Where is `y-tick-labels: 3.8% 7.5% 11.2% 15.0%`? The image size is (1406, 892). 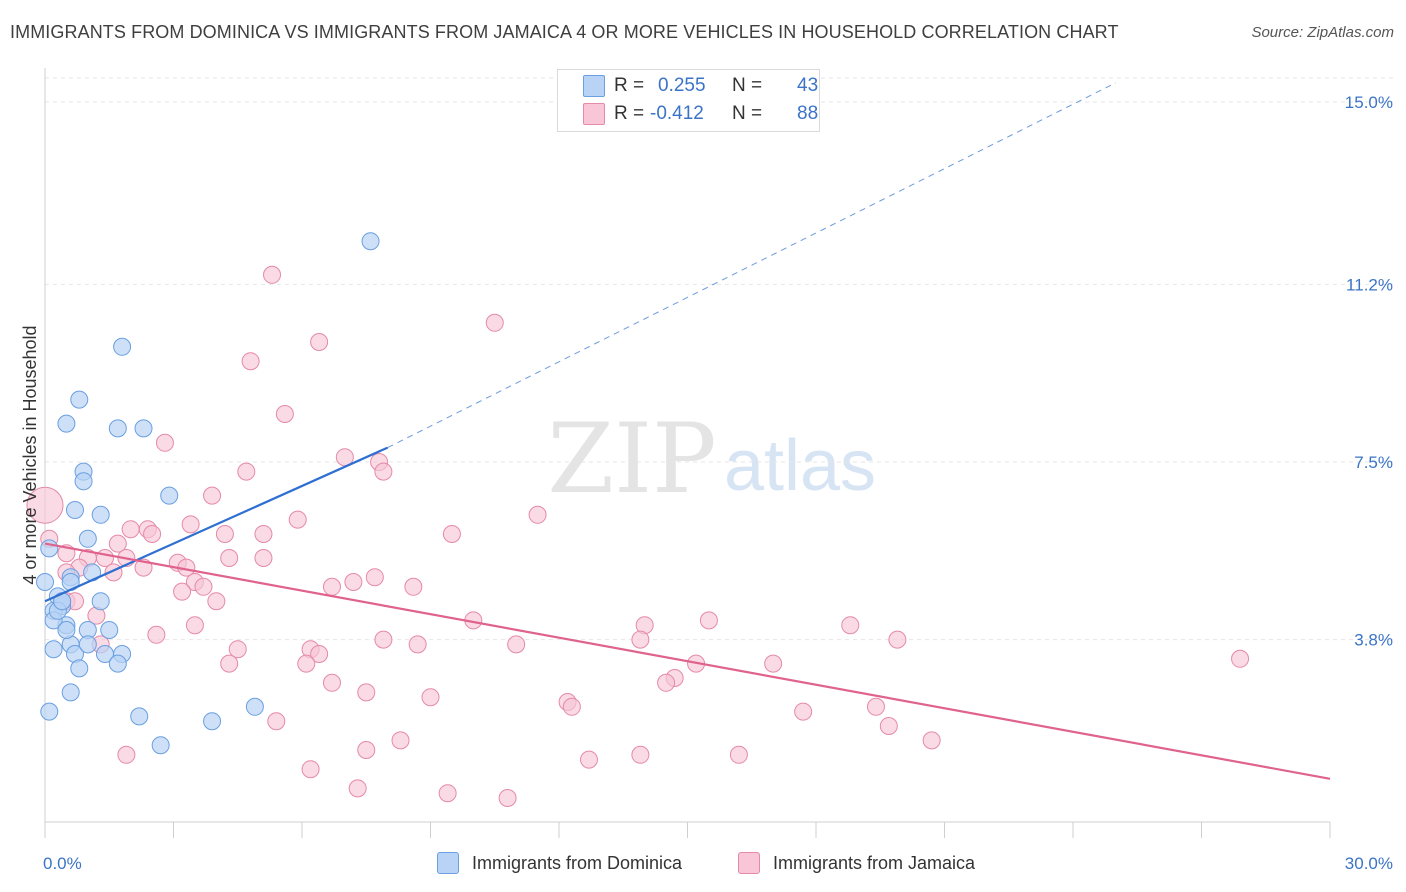
y-tick-labels: 3.8% 7.5% 11.2% 15.0% is located at coordinates (1369, 371).